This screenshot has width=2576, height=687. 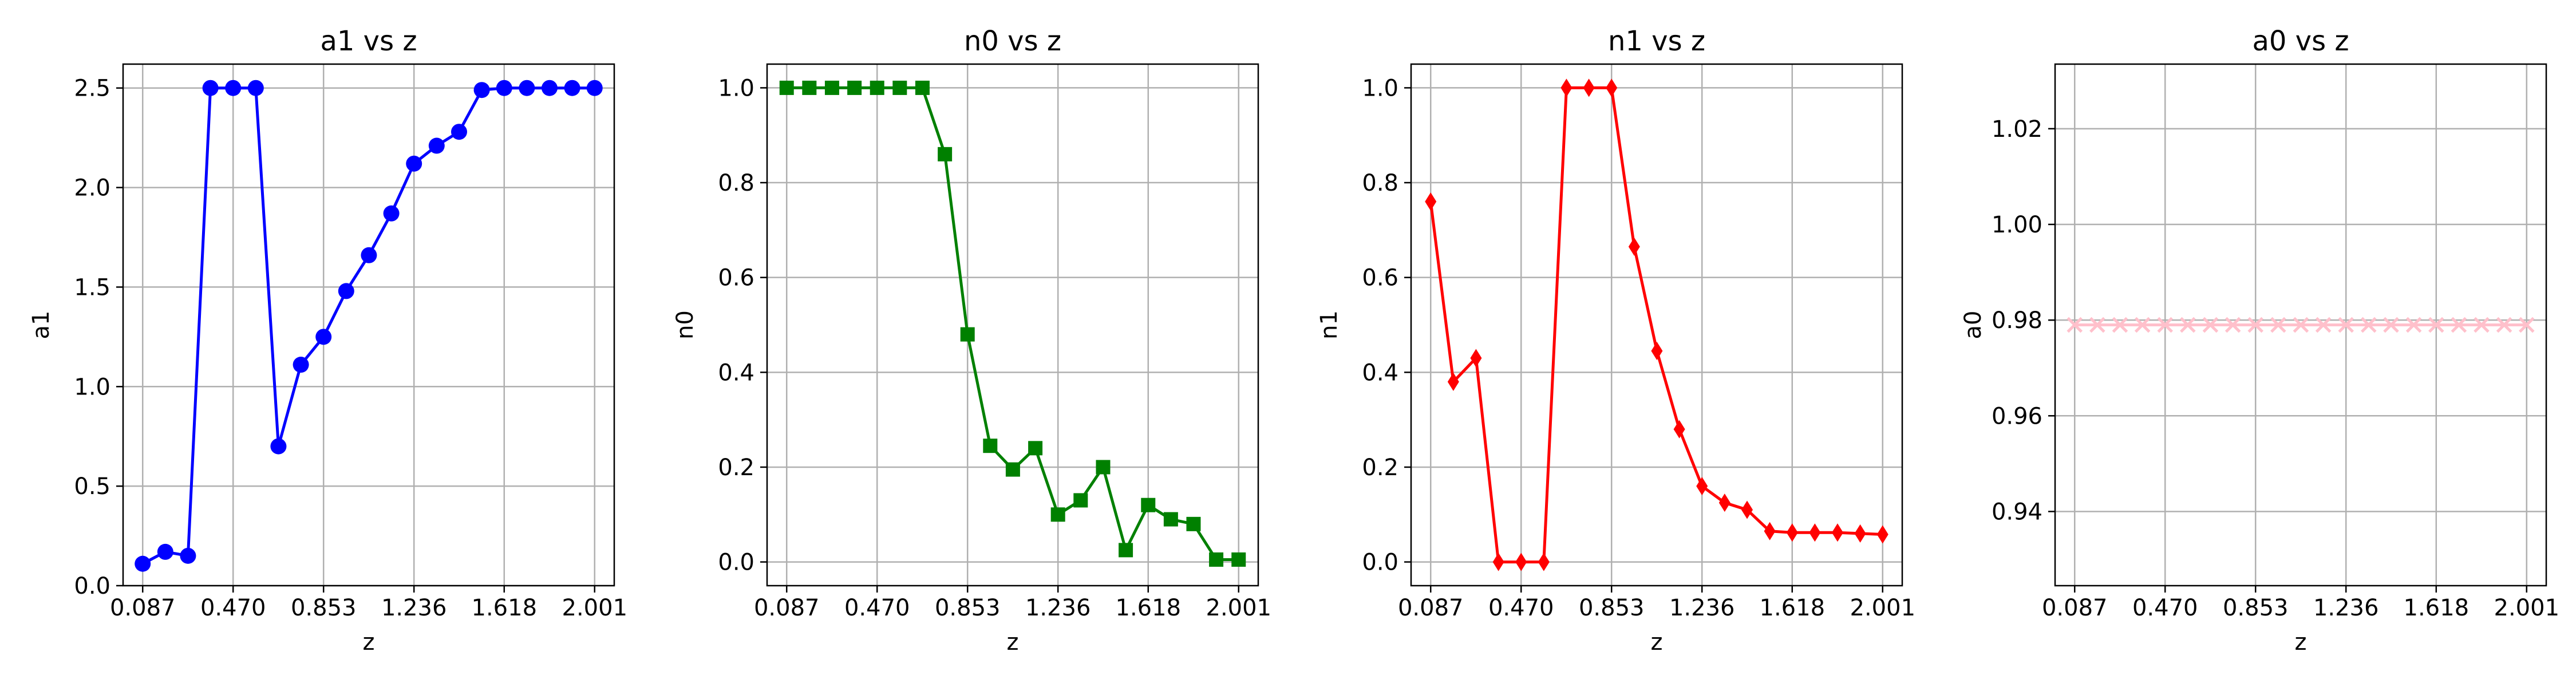 What do you see at coordinates (2017, 512) in the screenshot?
I see `y-tick-label: 0.94` at bounding box center [2017, 512].